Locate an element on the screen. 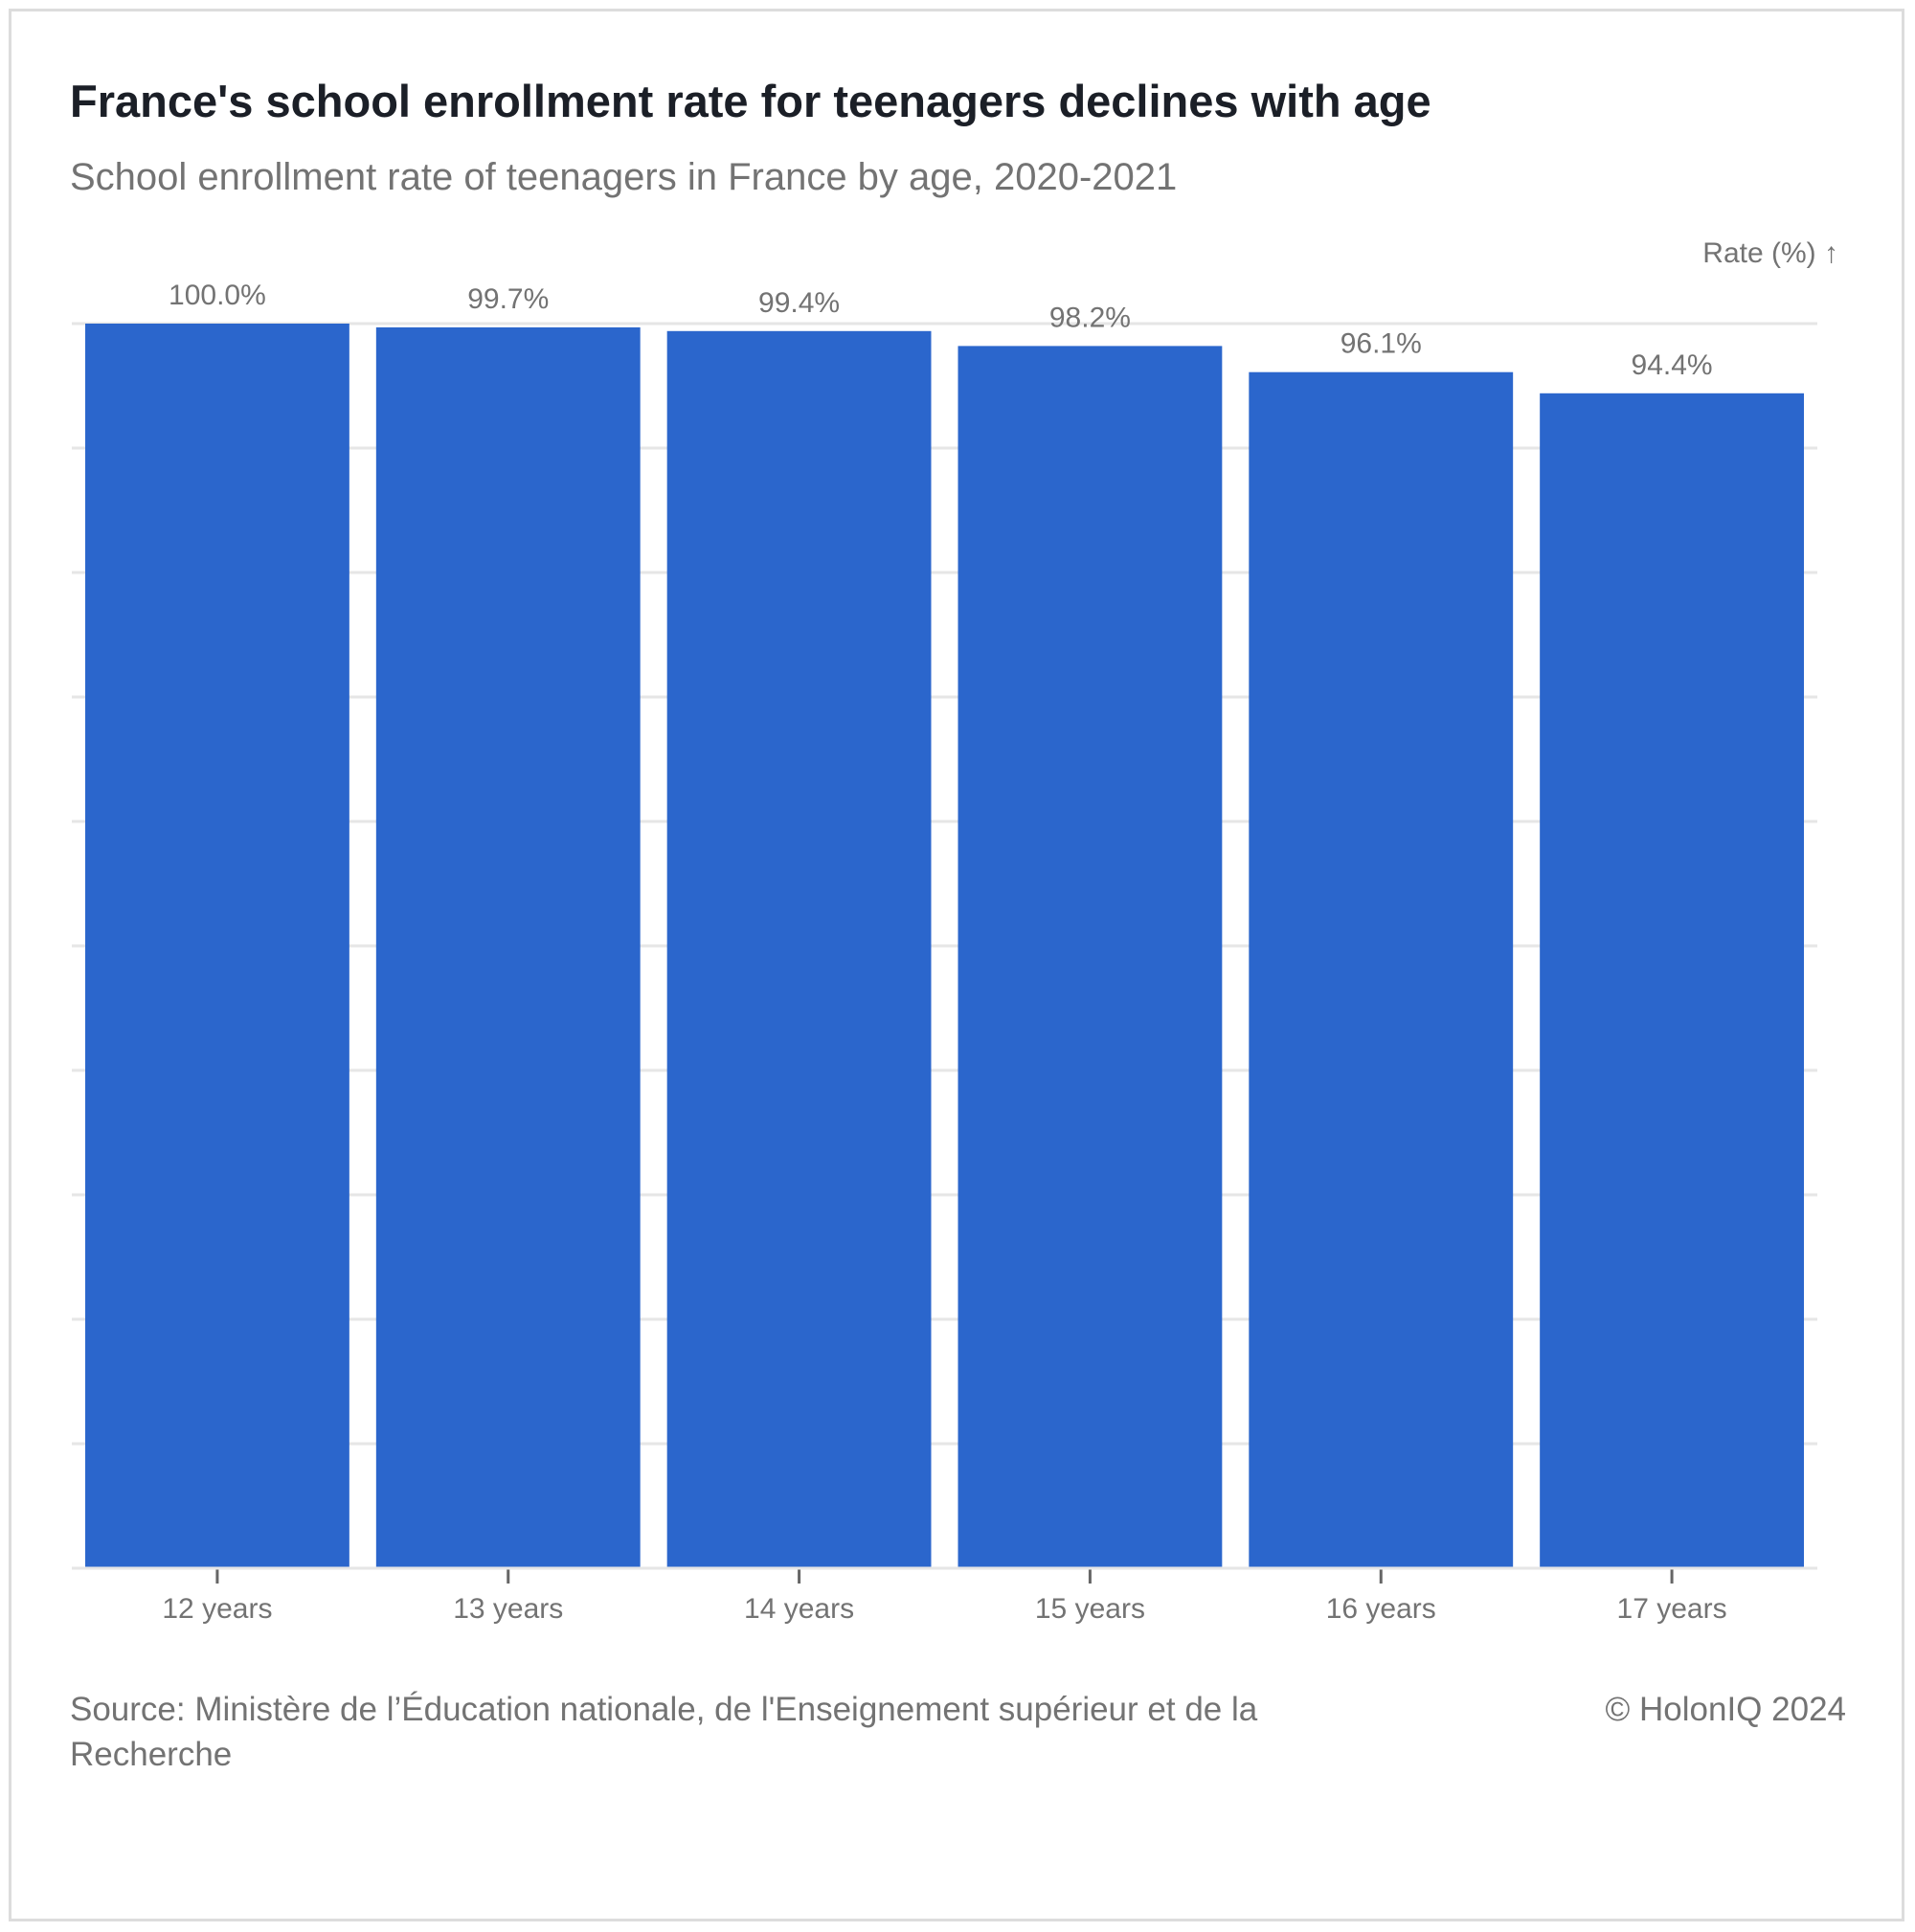 Image resolution: width=1915 pixels, height=1932 pixels. x-tick-label: 14 years is located at coordinates (799, 1609).